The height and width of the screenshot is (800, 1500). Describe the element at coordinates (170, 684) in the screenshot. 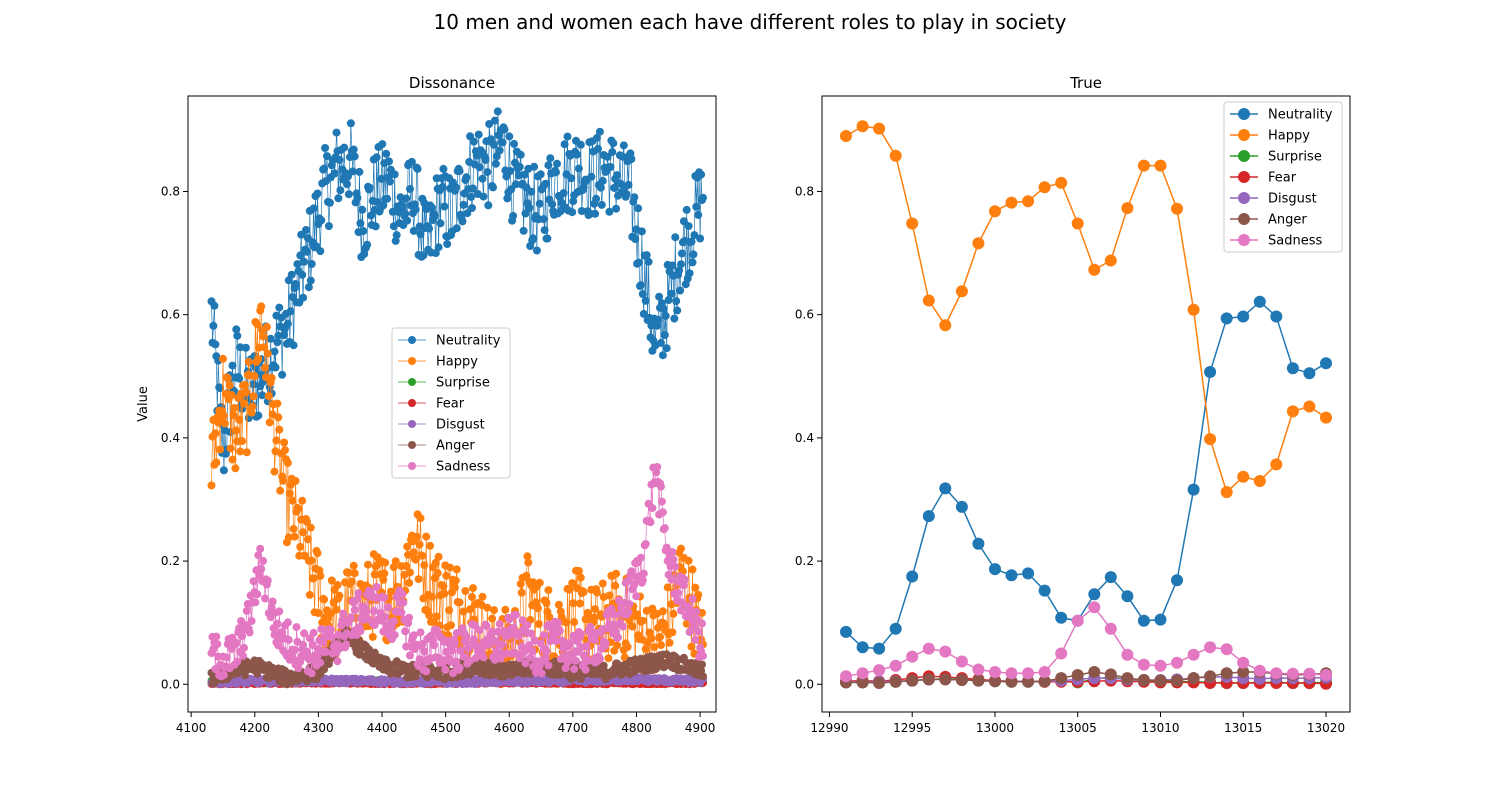

I see `left-y-tick-label: 0.0` at that location.